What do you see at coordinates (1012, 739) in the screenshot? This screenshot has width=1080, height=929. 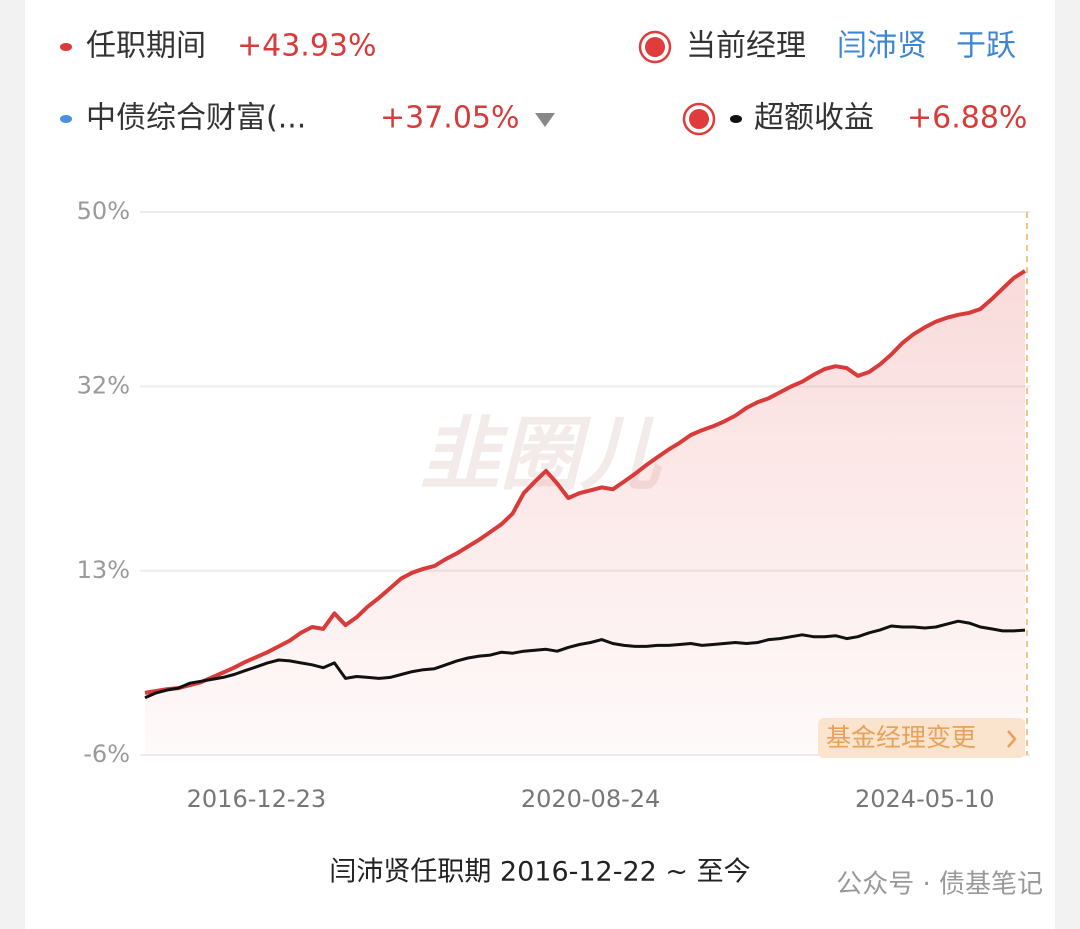 I see `badge-arrow` at bounding box center [1012, 739].